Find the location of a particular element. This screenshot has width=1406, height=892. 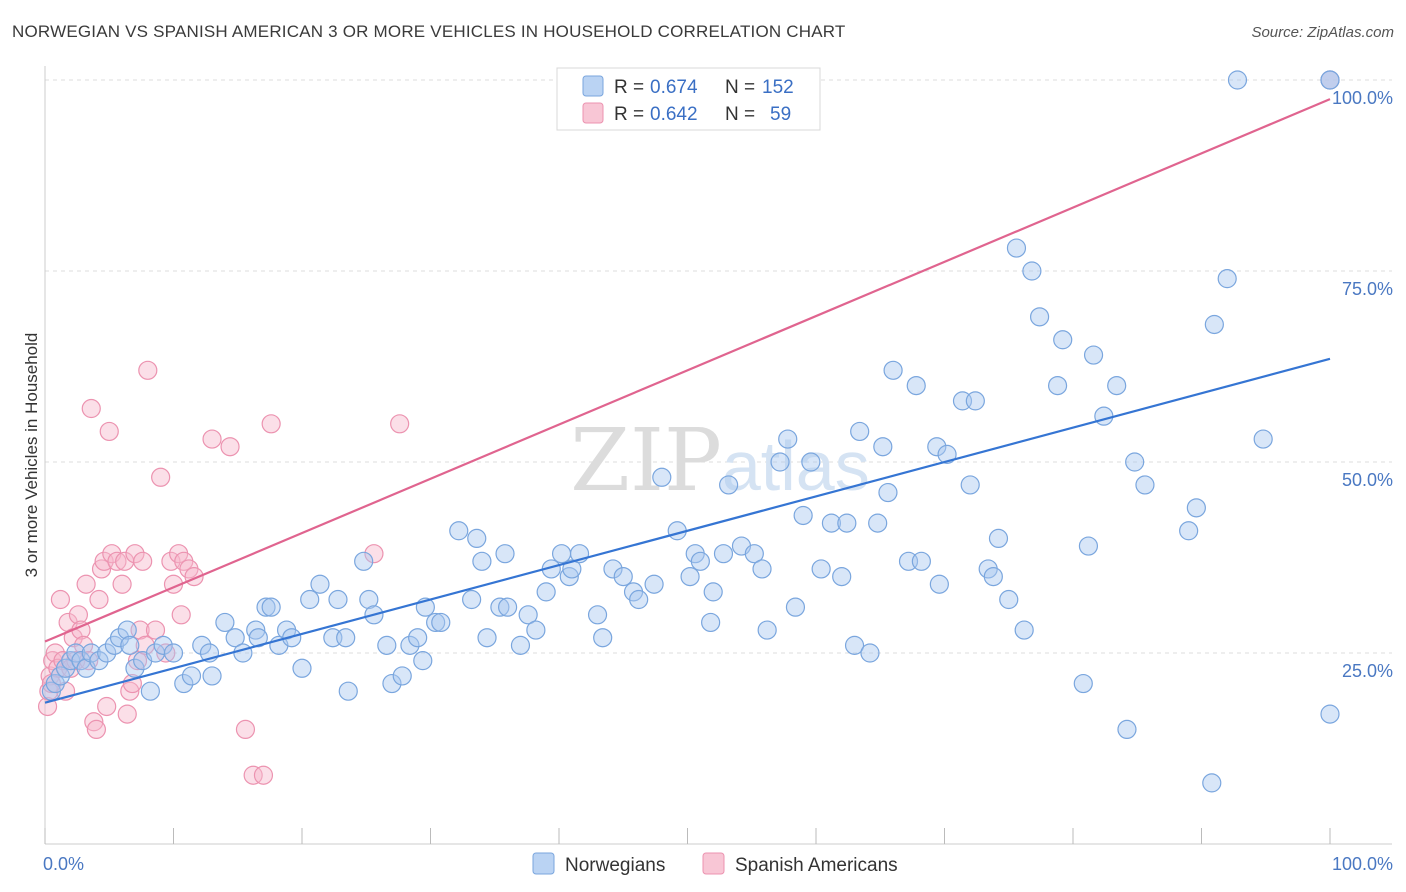

y-tick-label: 25.0% is located at coordinates (1367, 671).